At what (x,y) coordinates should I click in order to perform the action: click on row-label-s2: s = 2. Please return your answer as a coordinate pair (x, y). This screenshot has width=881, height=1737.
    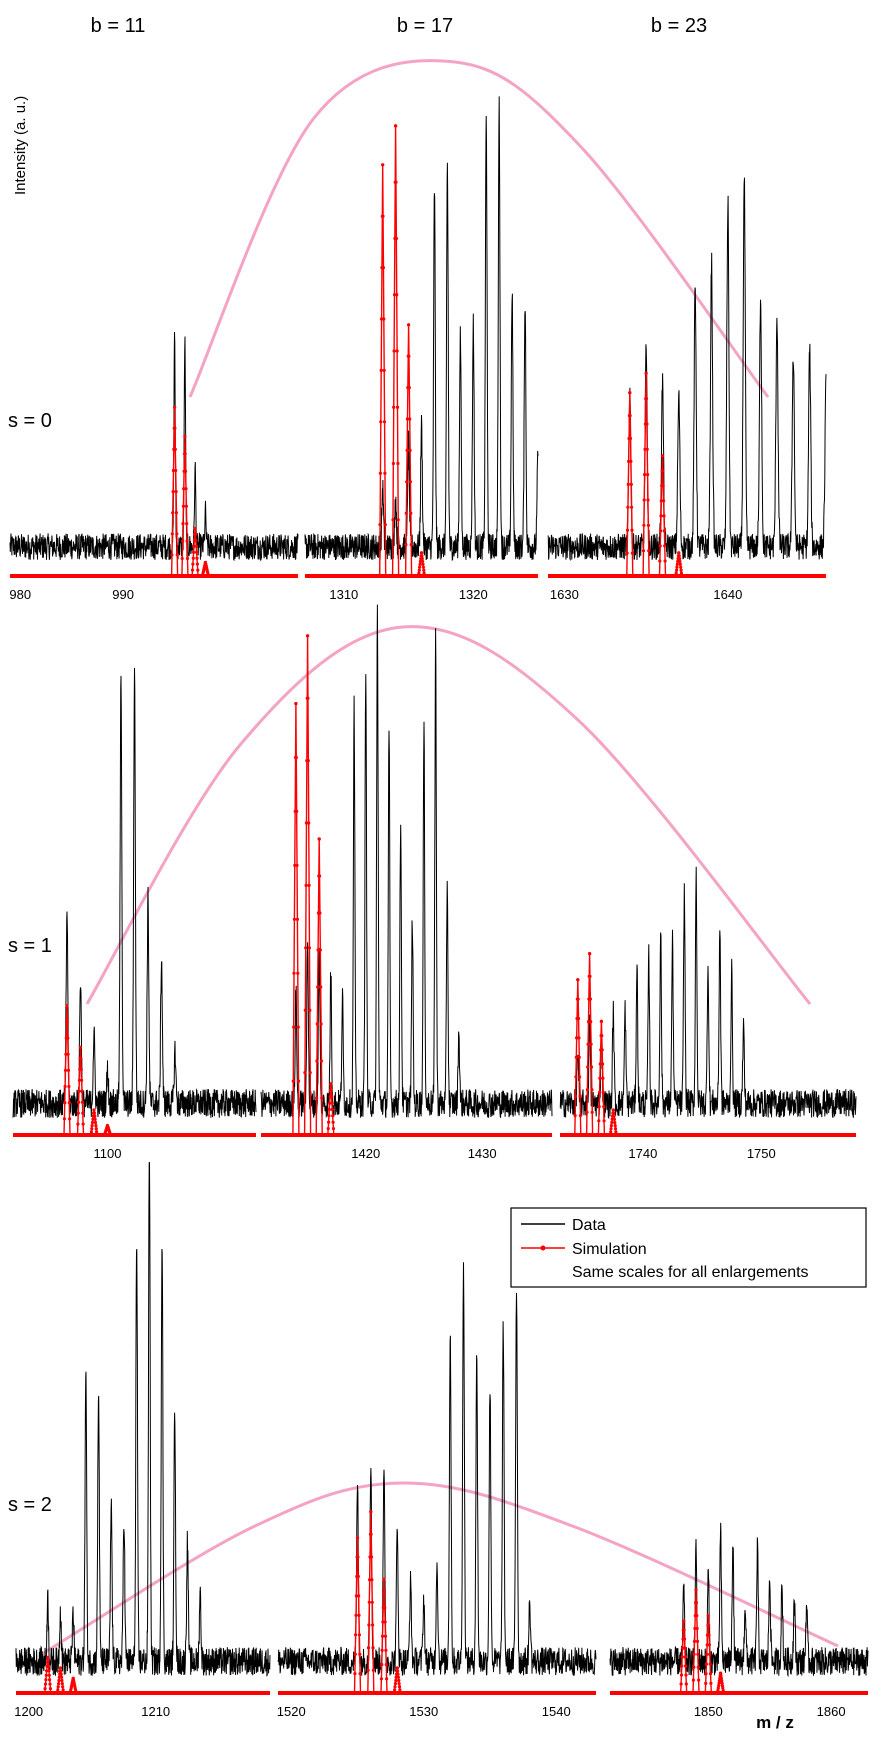
    Looking at the image, I should click on (30, 1505).